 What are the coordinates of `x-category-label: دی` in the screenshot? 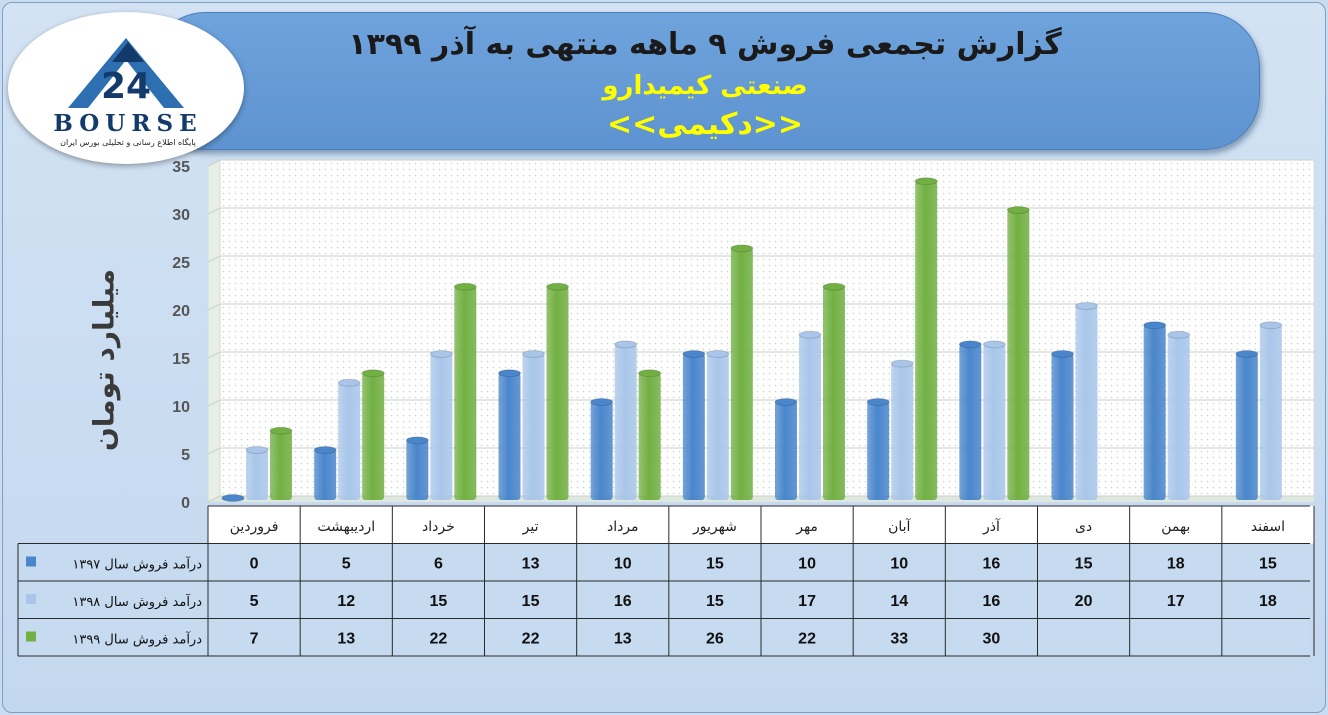 It's located at (1083, 527).